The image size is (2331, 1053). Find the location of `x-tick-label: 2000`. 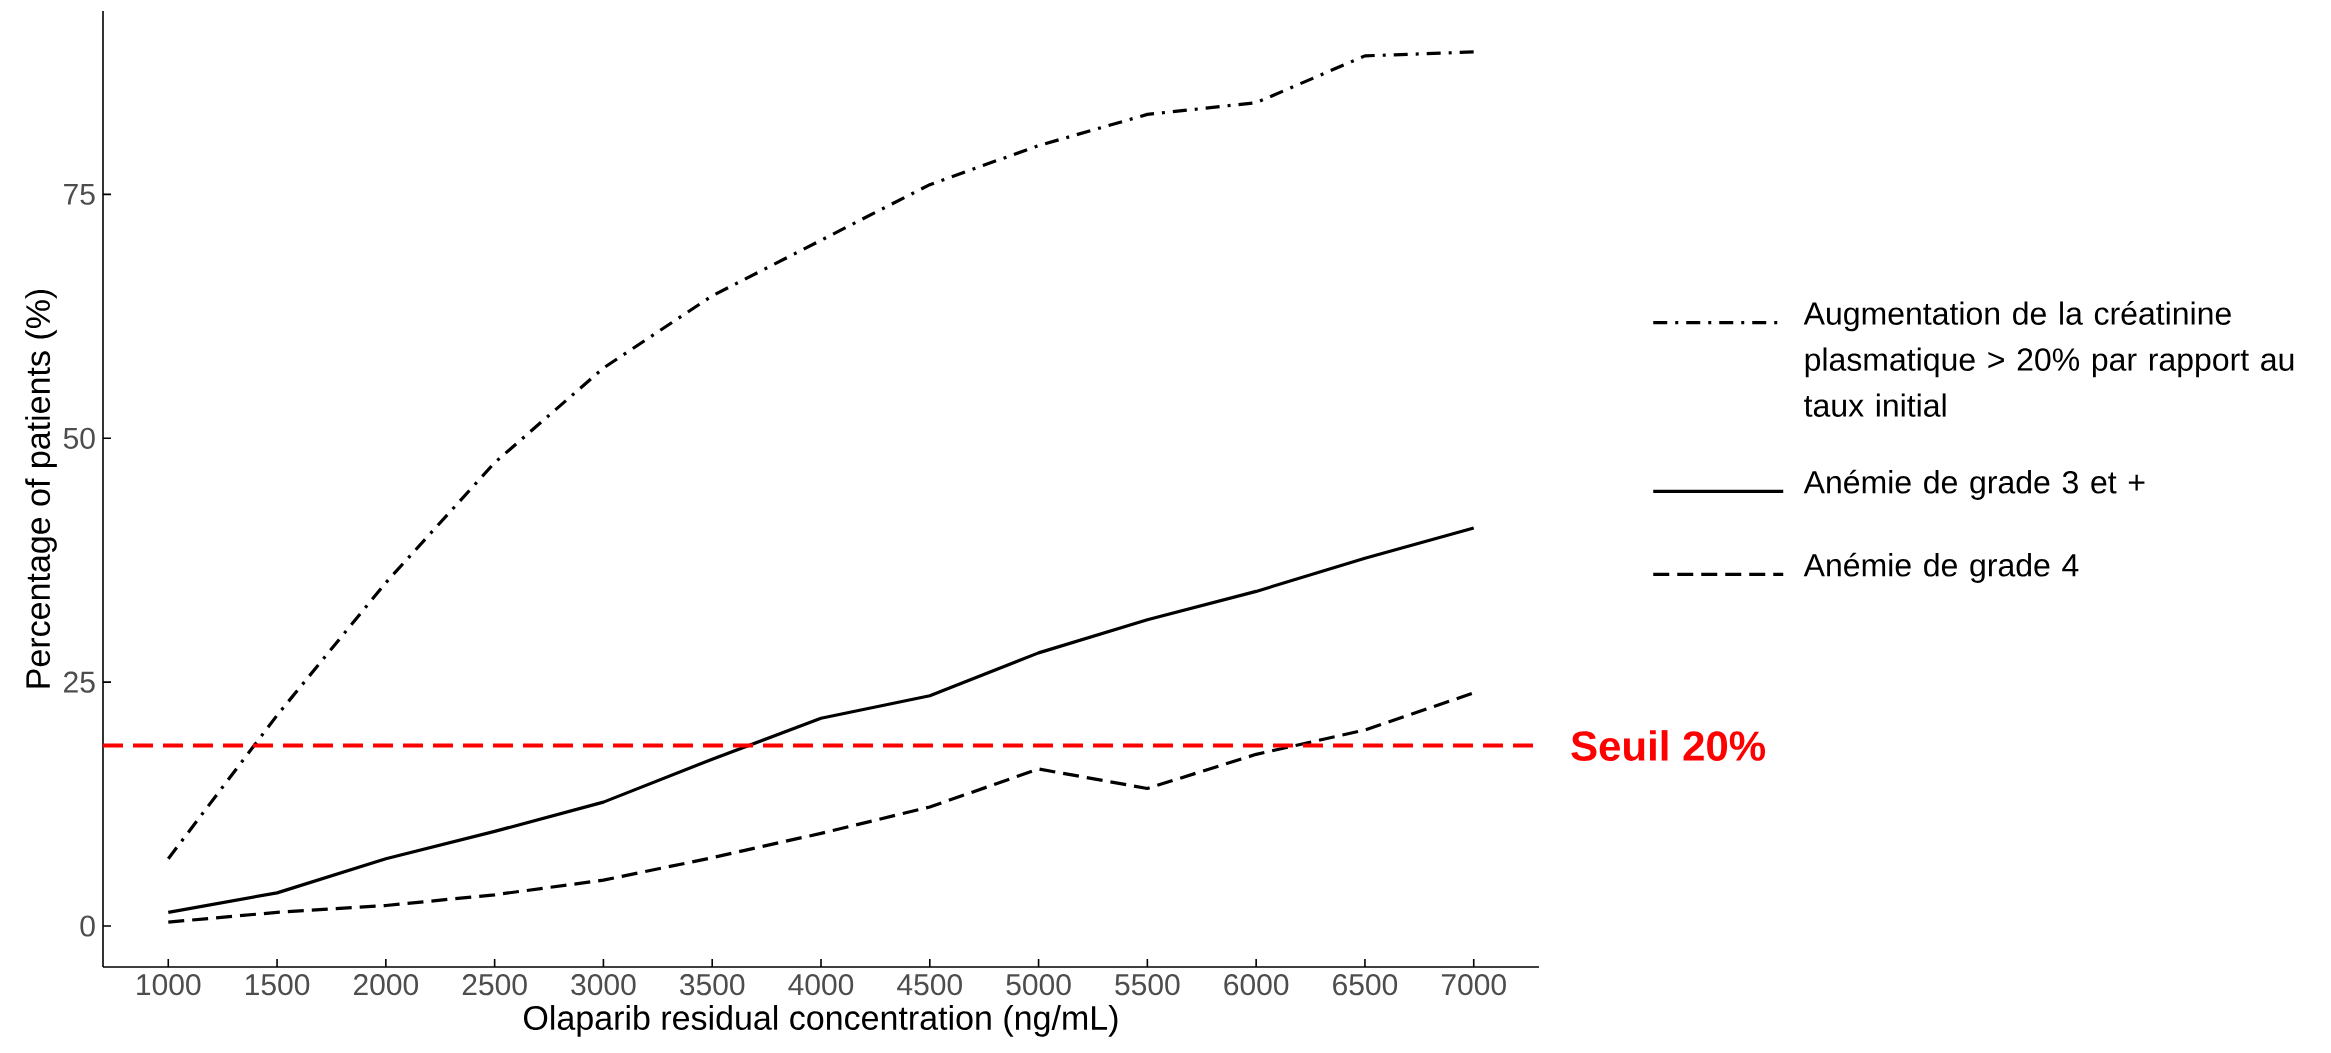

x-tick-label: 2000 is located at coordinates (386, 985).